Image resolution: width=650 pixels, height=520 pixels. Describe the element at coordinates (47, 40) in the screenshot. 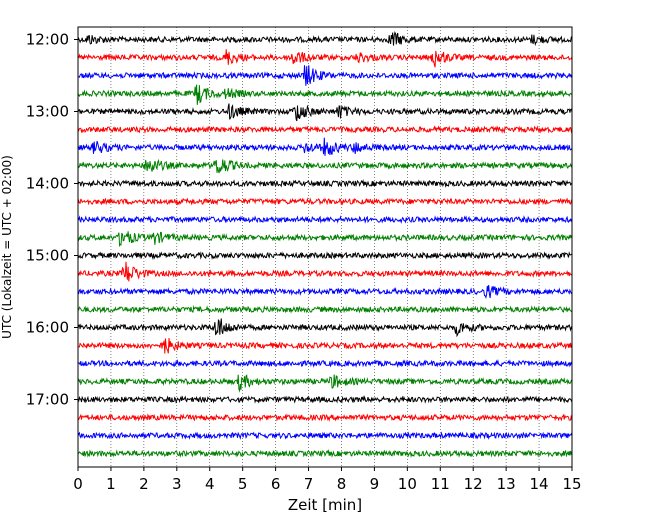

I see `y-tick-label: 12:00` at that location.